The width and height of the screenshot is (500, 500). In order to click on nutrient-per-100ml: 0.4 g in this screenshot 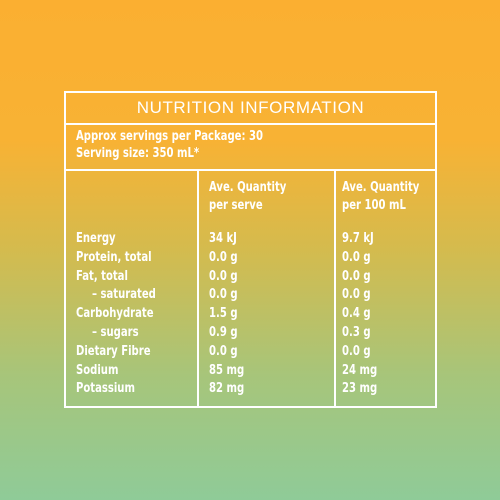, I will do `click(356, 314)`.